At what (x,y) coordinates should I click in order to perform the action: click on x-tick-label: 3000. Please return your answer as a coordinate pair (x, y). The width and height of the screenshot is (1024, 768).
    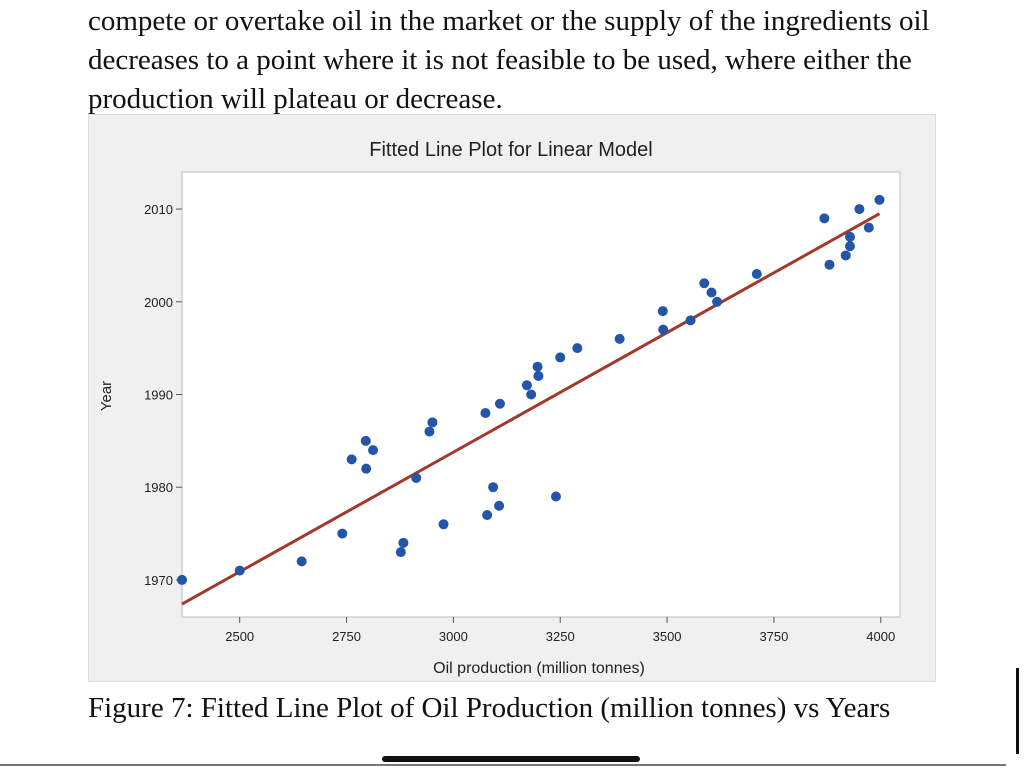
    Looking at the image, I should click on (453, 636).